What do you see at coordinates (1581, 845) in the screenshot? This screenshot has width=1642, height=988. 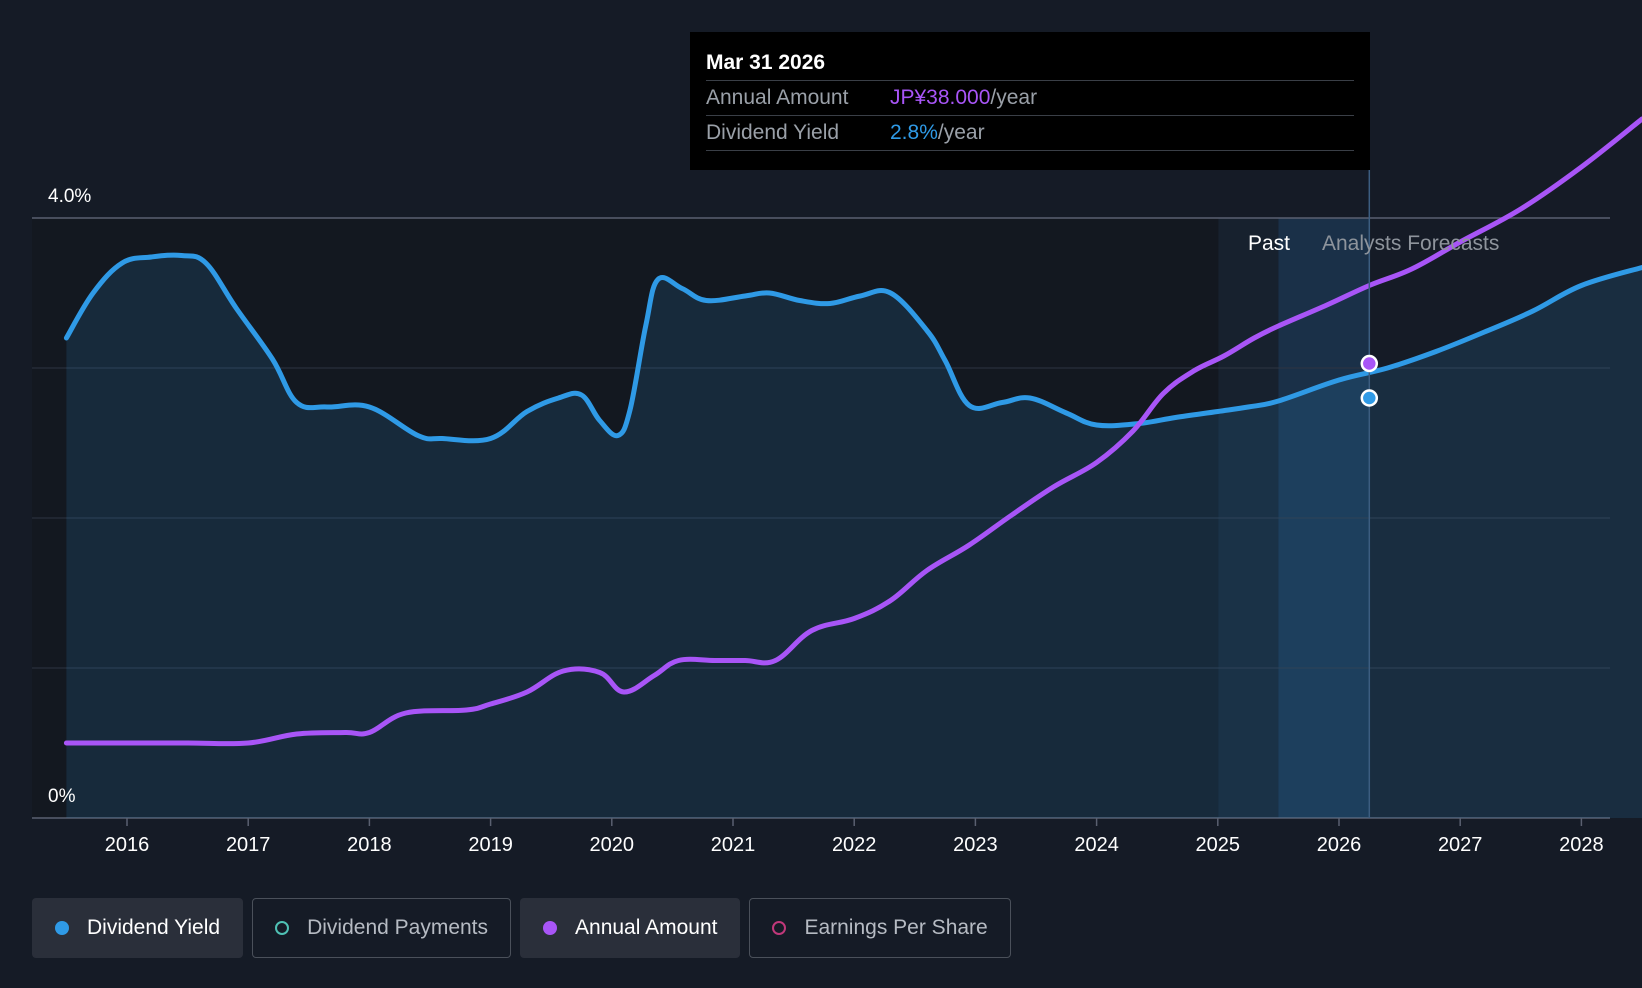 I see `x-tick-label: 2028` at bounding box center [1581, 845].